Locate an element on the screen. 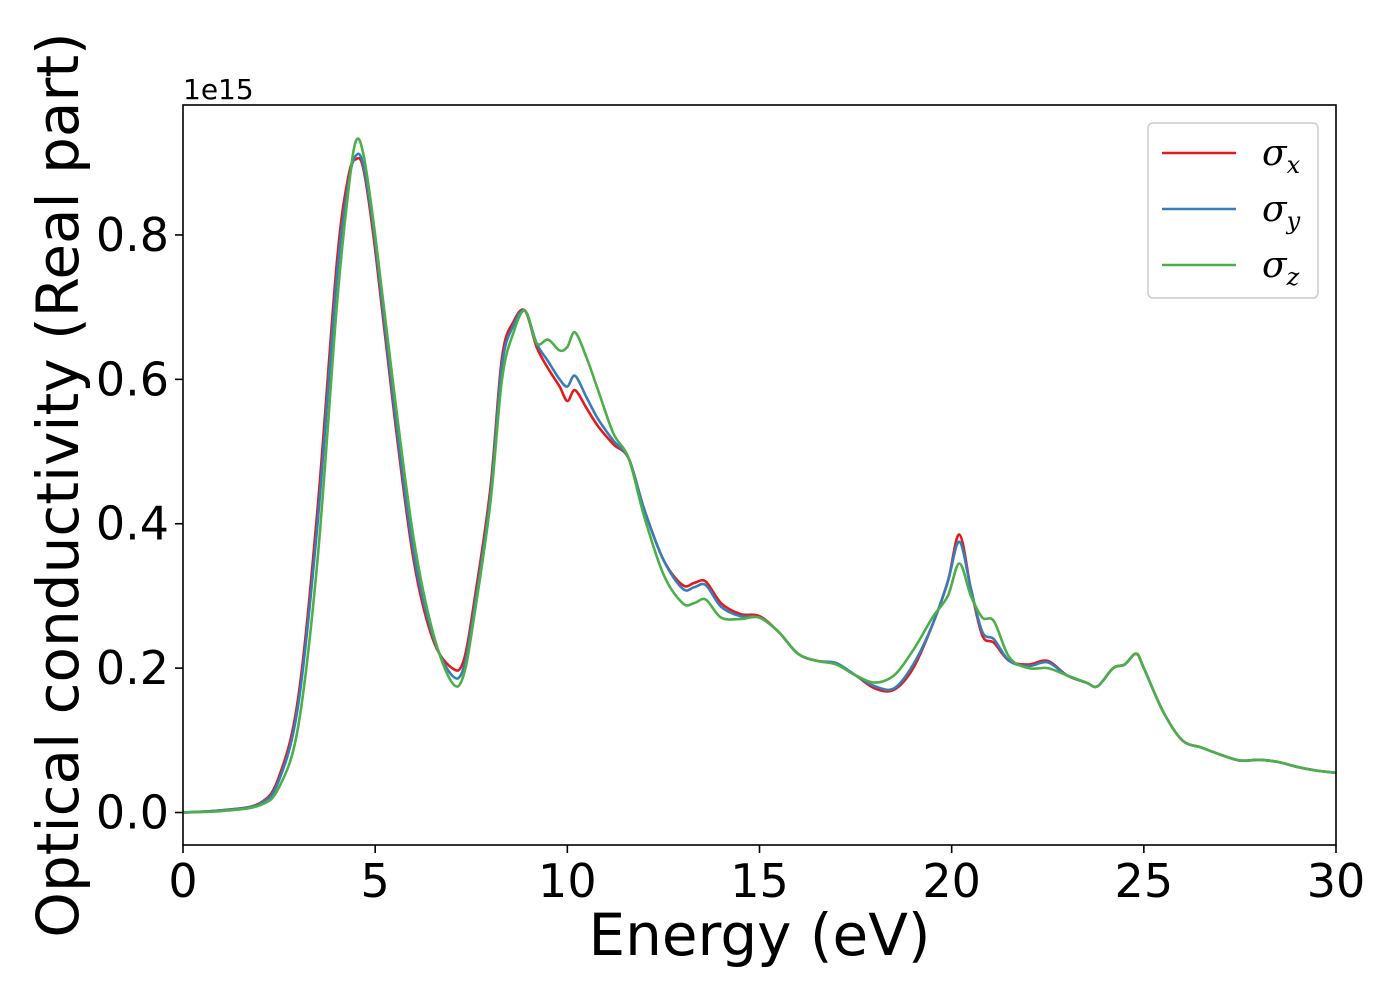  x-tick-label: 25 is located at coordinates (1144, 881).